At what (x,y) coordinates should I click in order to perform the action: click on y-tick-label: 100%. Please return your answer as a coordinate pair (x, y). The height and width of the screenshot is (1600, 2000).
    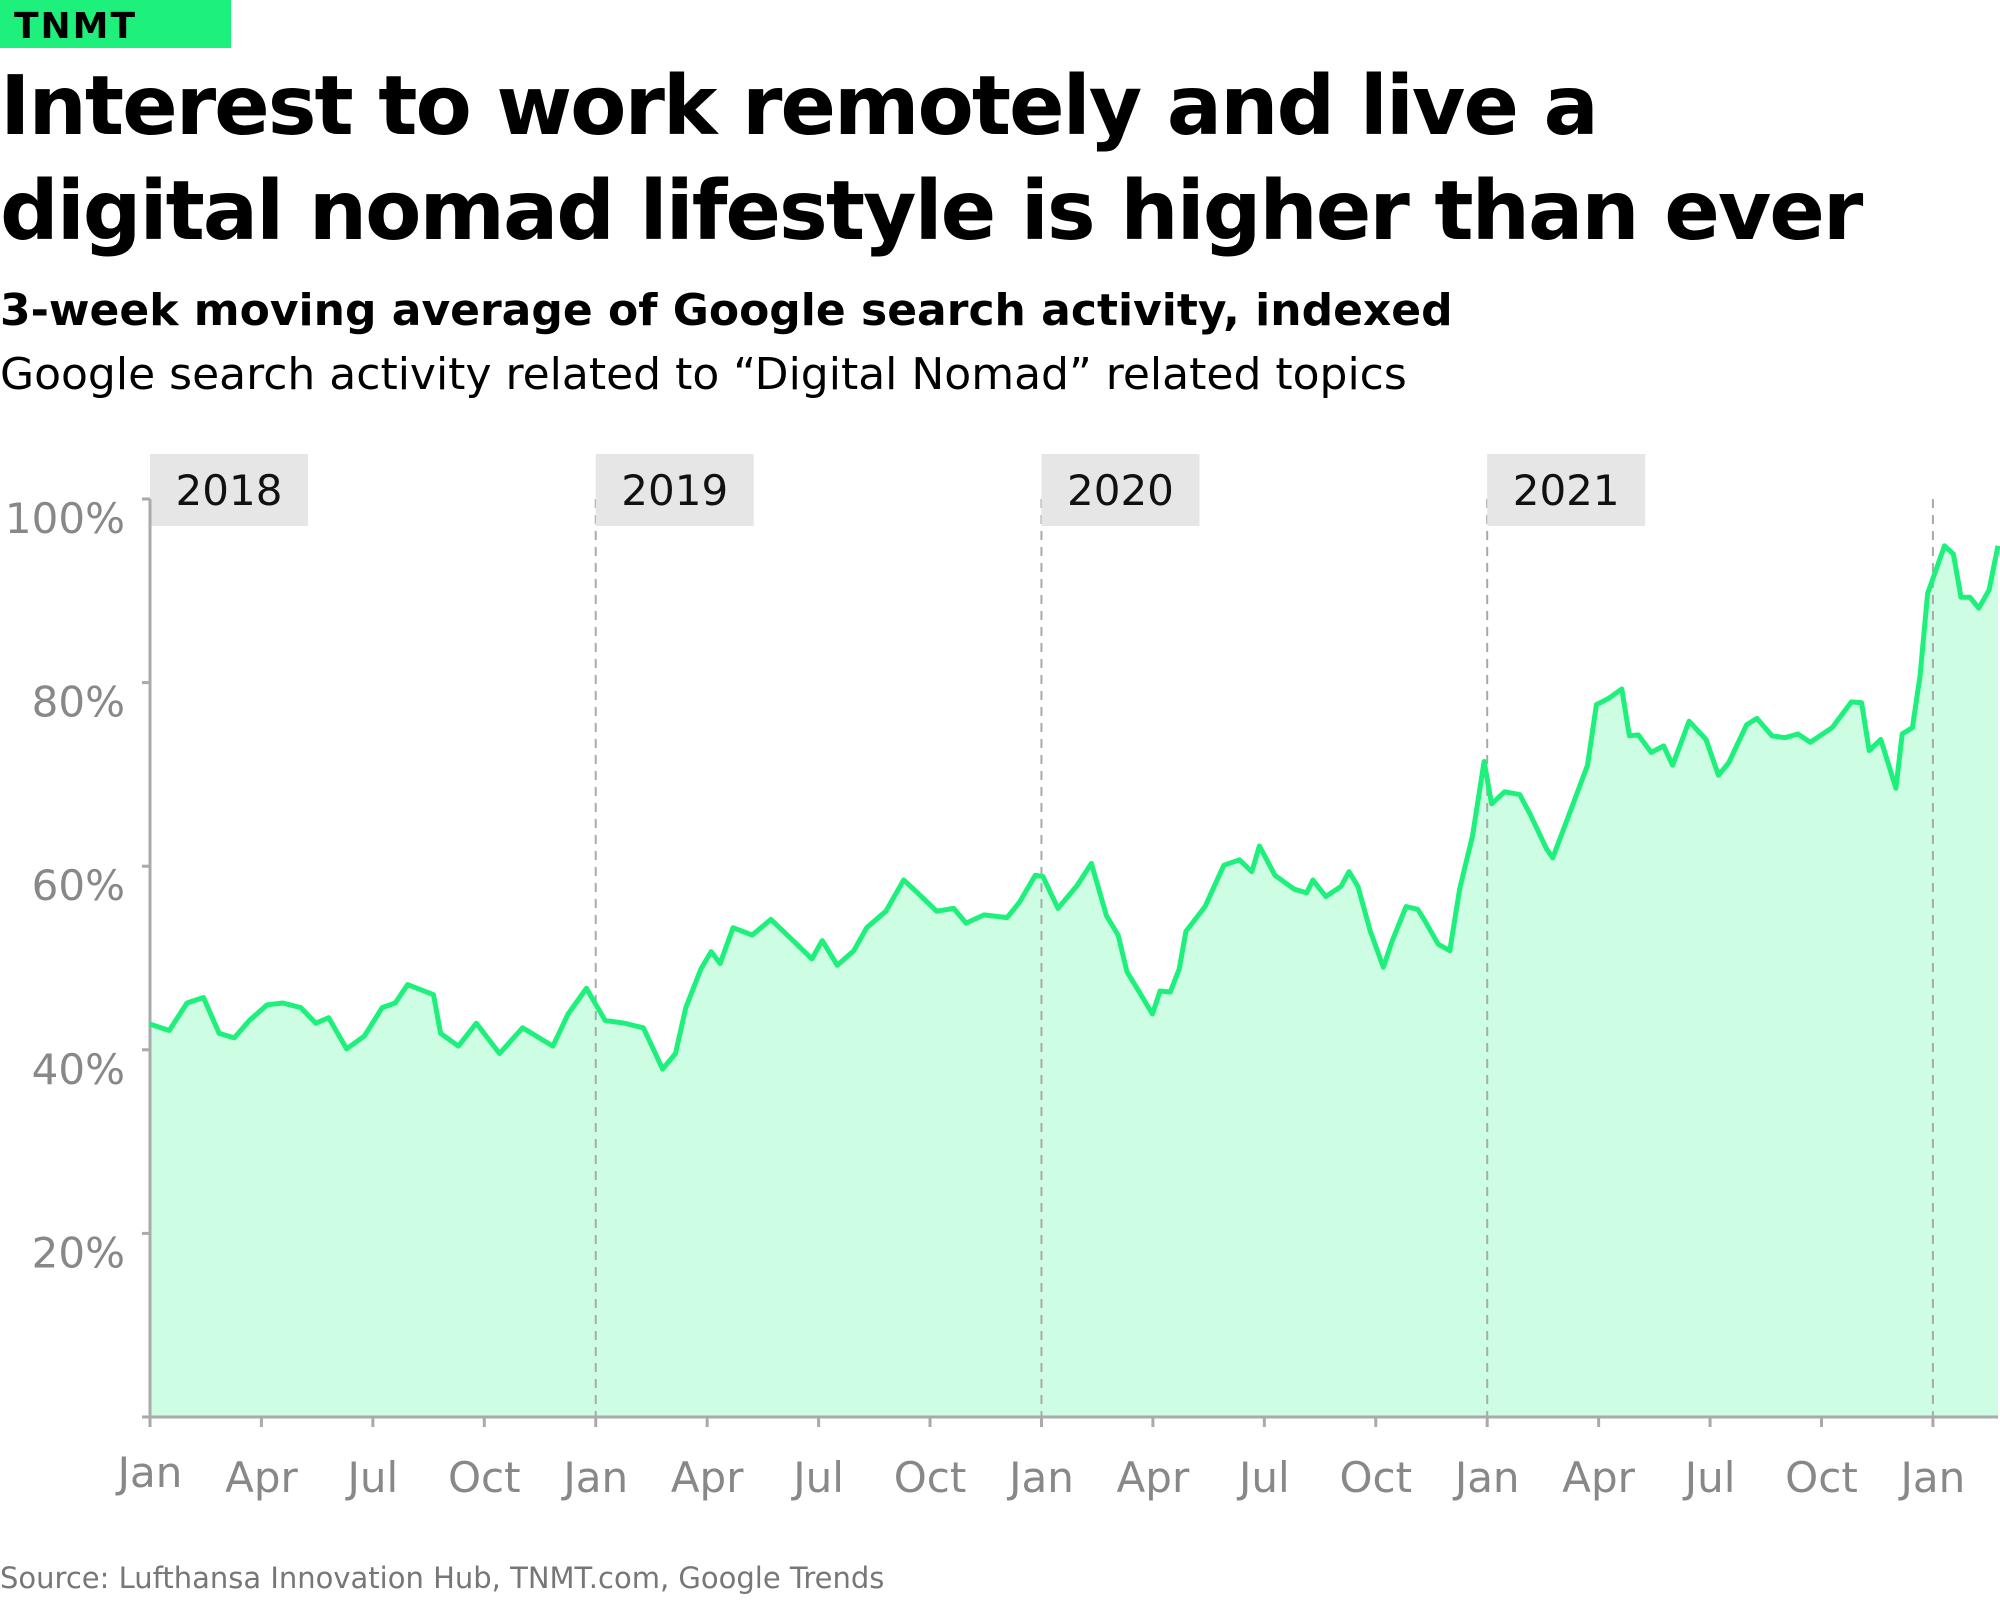
    Looking at the image, I should click on (65, 518).